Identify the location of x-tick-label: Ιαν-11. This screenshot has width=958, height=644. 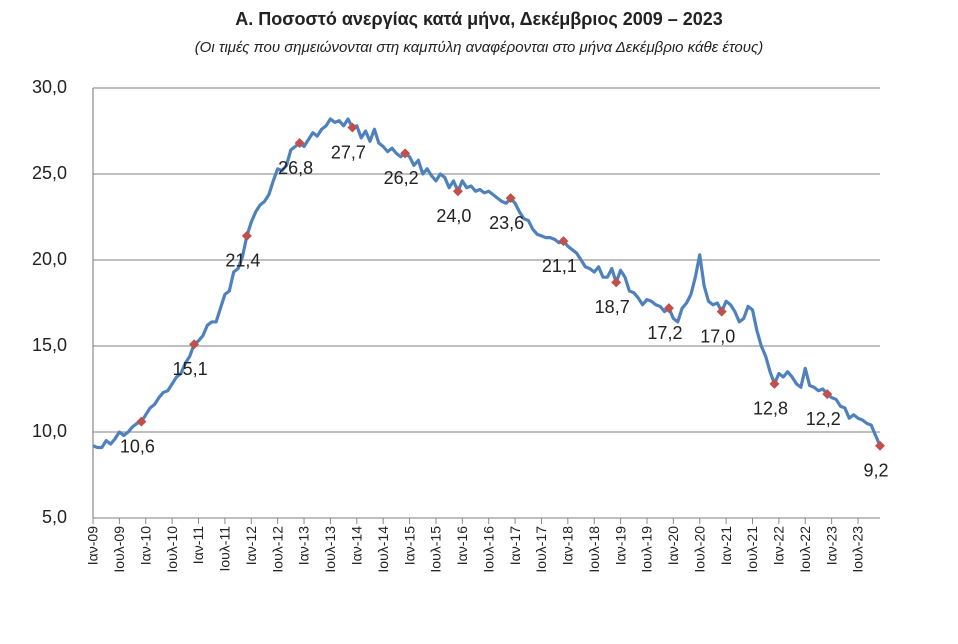
(198, 545).